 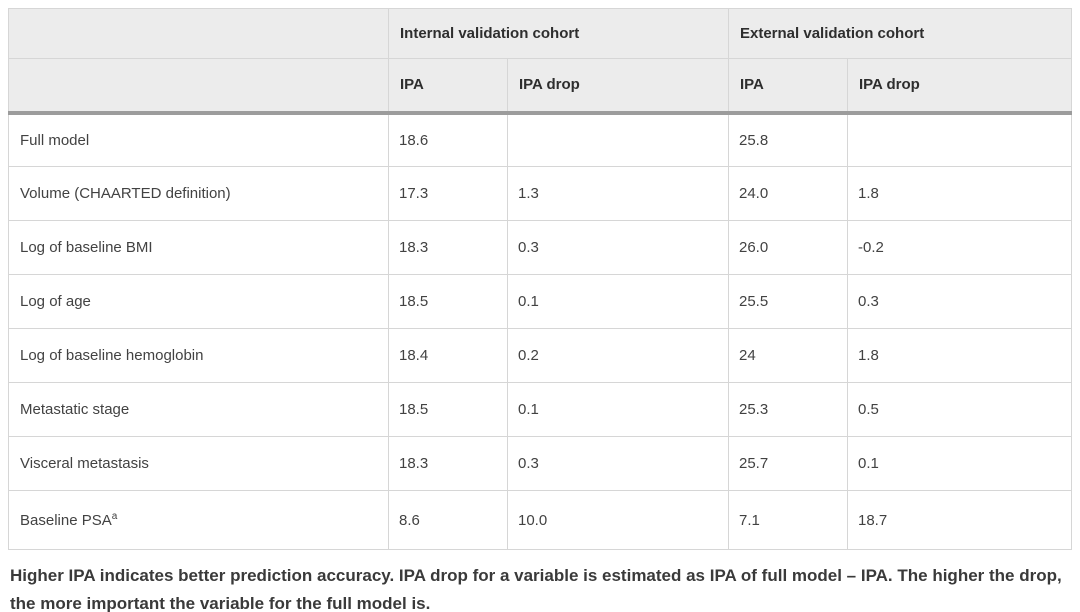 What do you see at coordinates (788, 355) in the screenshot?
I see `value-cell: 24` at bounding box center [788, 355].